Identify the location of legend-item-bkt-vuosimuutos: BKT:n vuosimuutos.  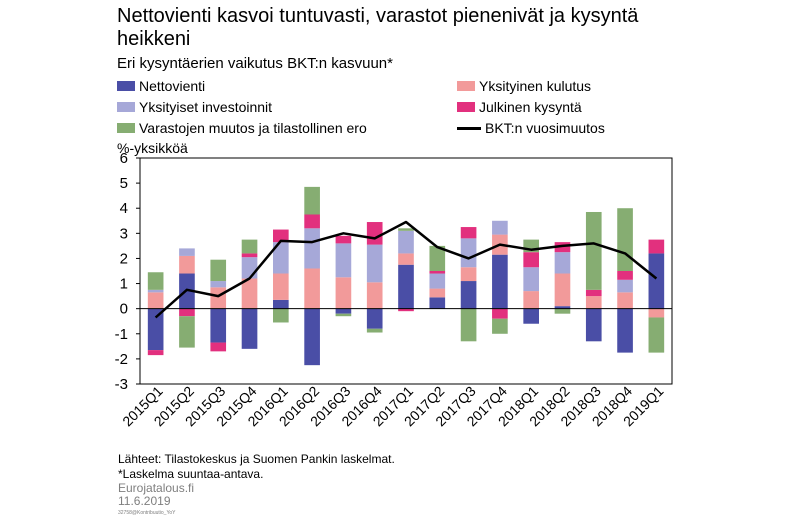
(531, 128).